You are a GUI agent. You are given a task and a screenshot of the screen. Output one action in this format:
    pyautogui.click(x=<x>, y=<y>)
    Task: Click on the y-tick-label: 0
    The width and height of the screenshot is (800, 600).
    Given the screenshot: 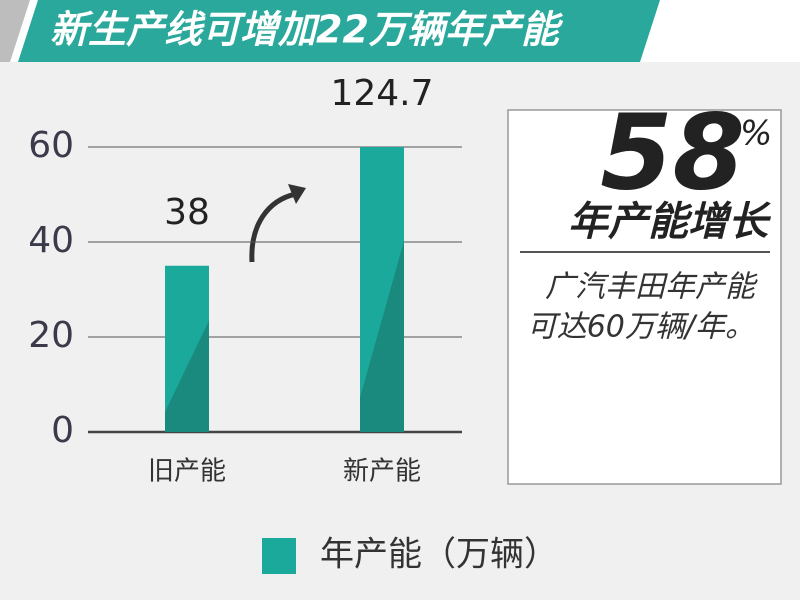 What is the action you would take?
    pyautogui.click(x=62, y=430)
    